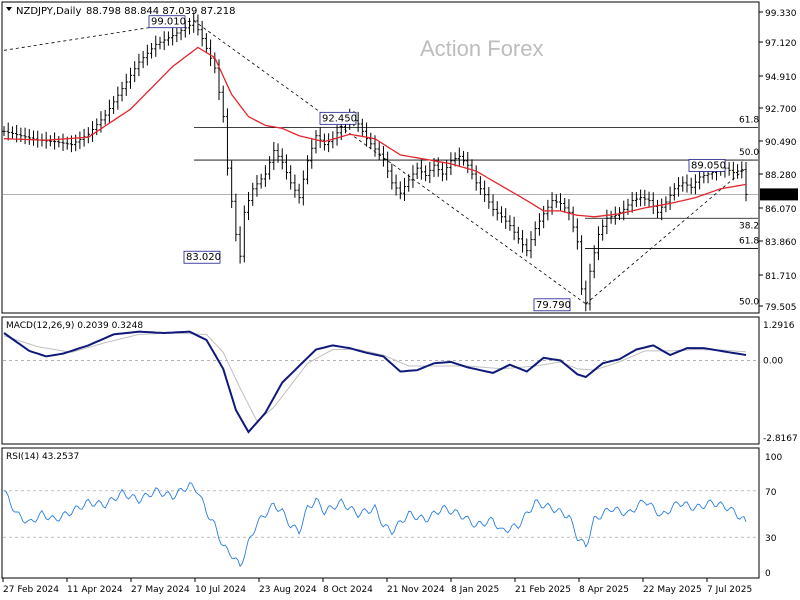  Describe the element at coordinates (48, 11) in the screenshot. I see `symbol-label: NZDJPY,Daily` at that location.